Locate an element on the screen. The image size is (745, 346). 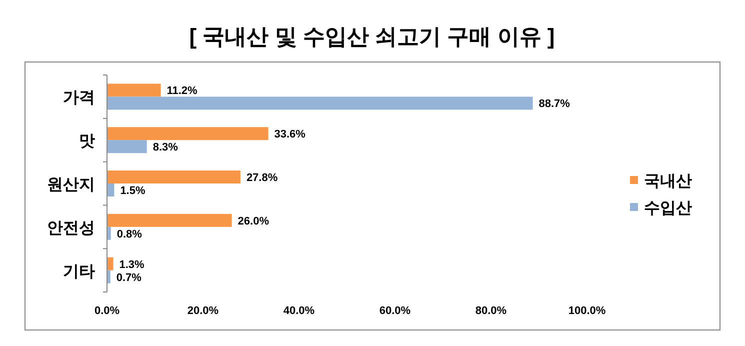
data-label: 1.5% is located at coordinates (133, 191).